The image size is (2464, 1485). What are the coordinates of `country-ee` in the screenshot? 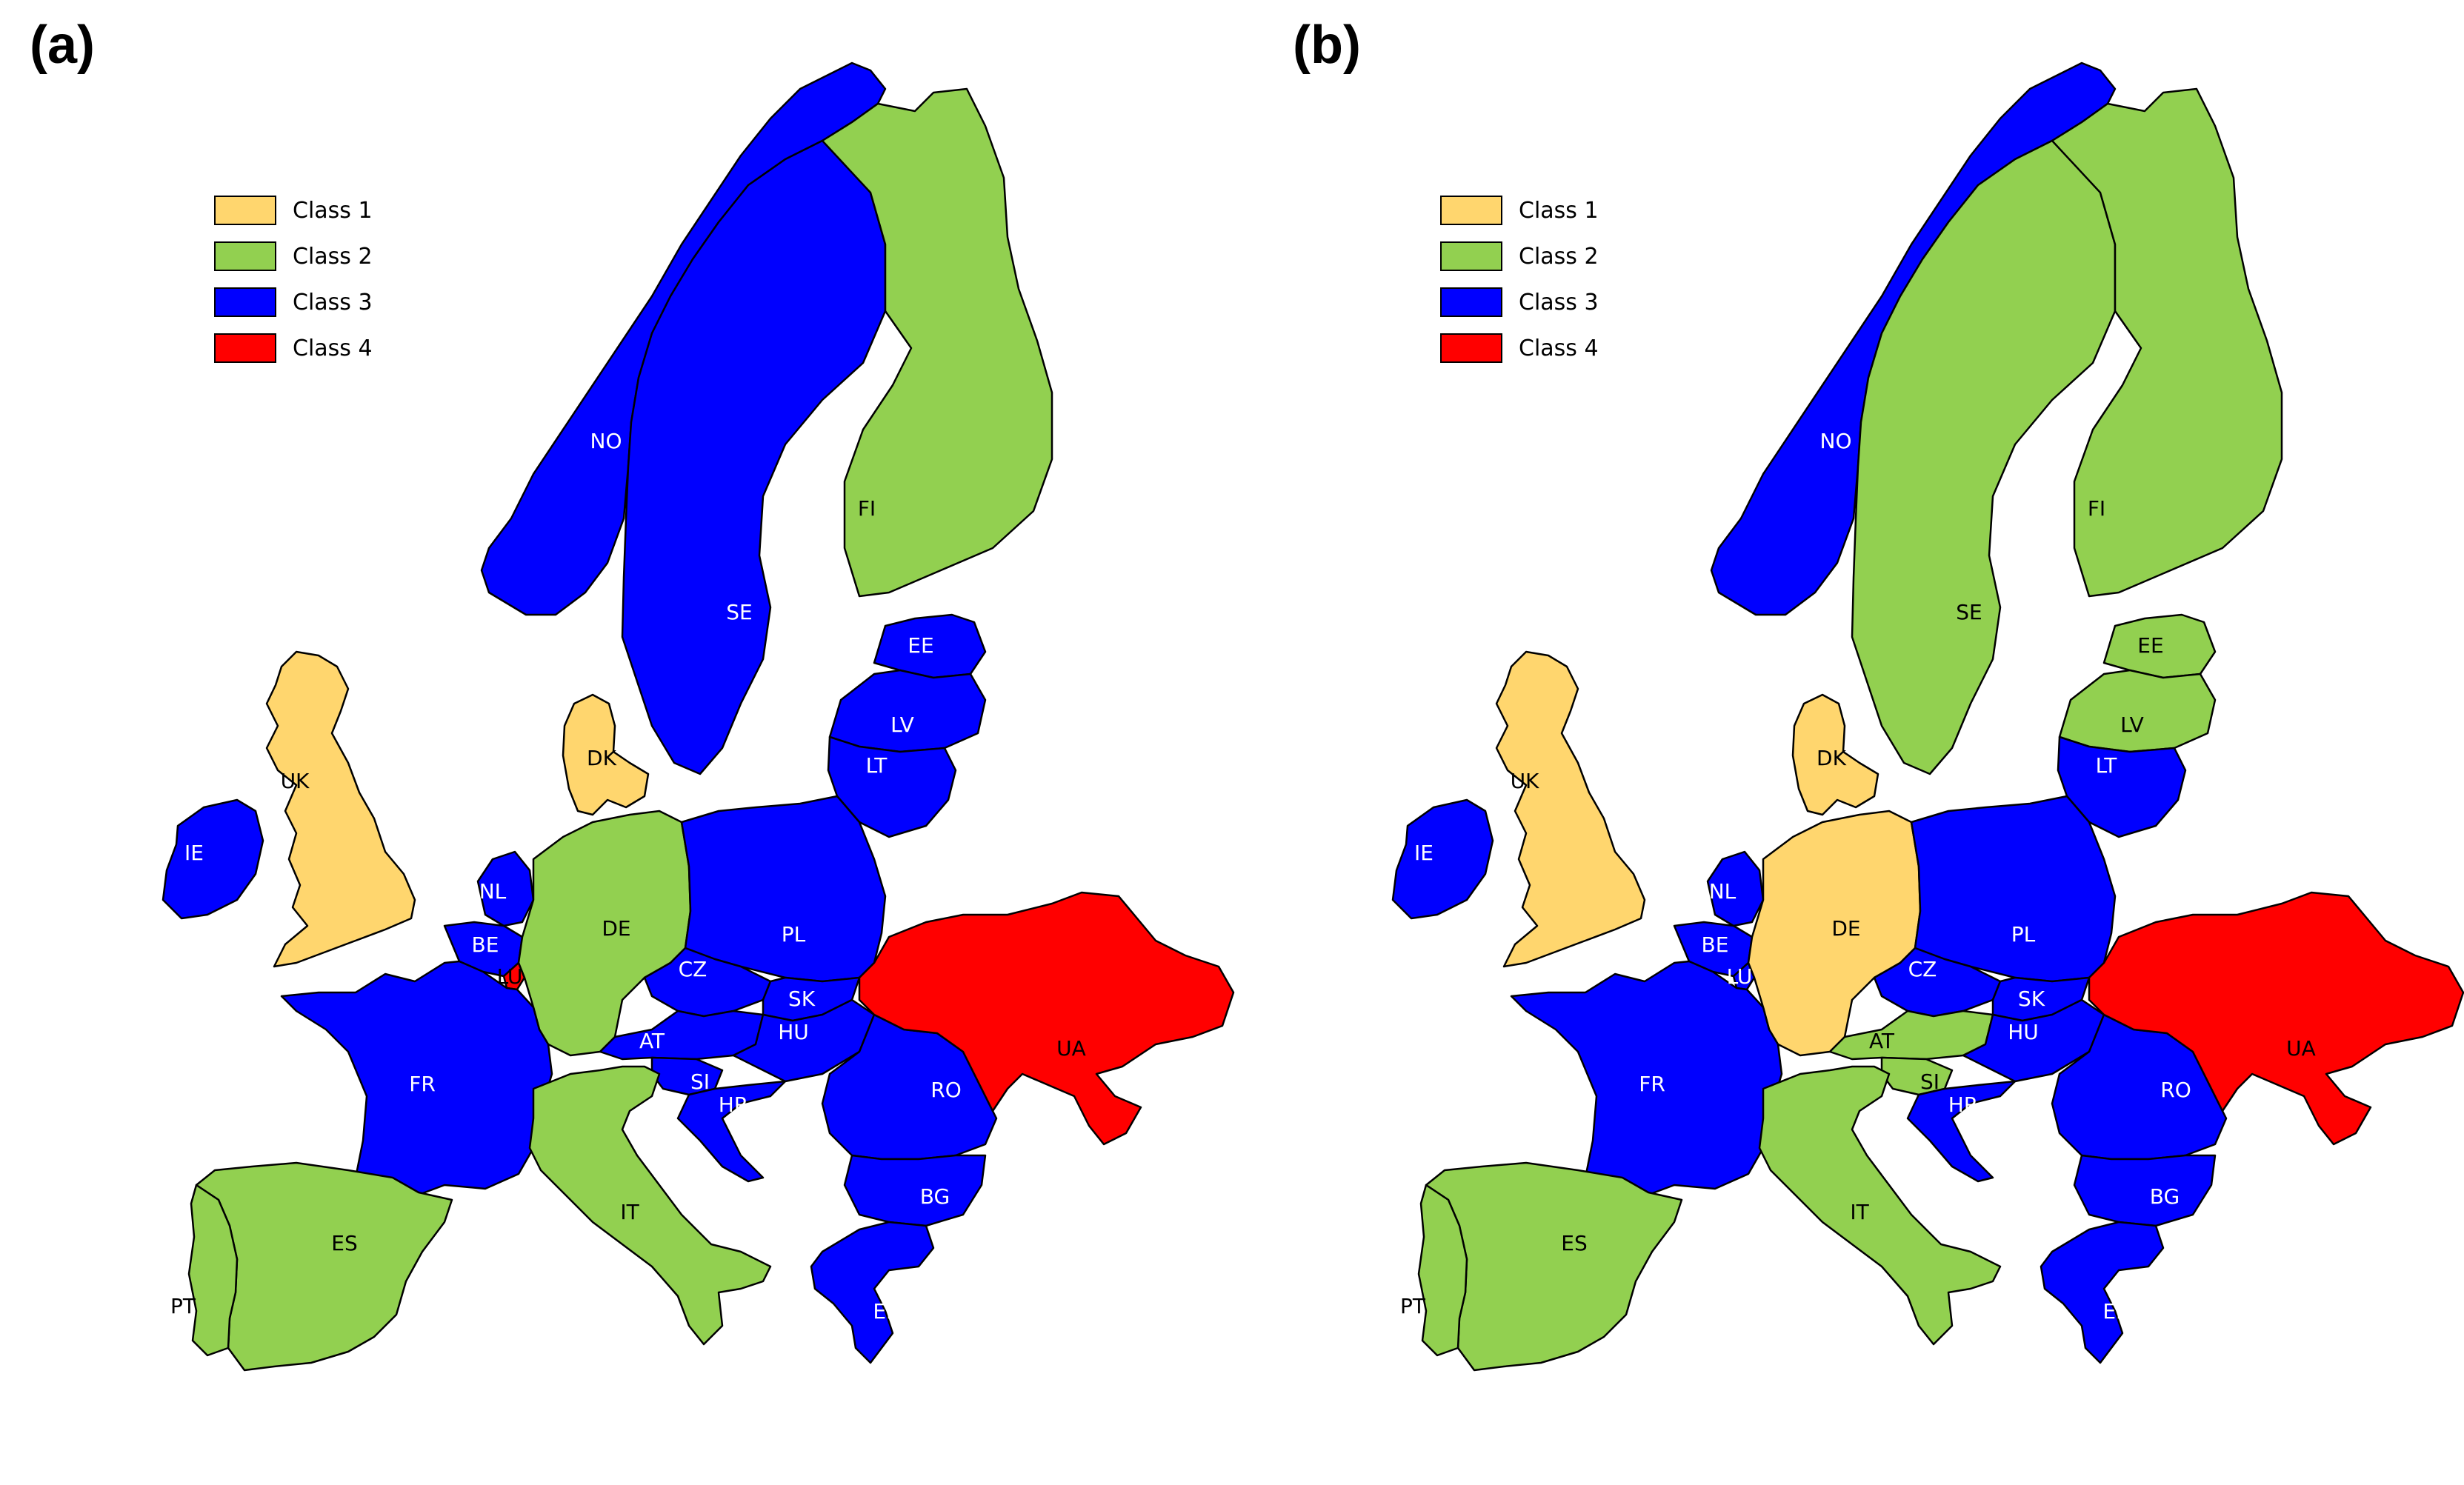 It's located at (930, 646).